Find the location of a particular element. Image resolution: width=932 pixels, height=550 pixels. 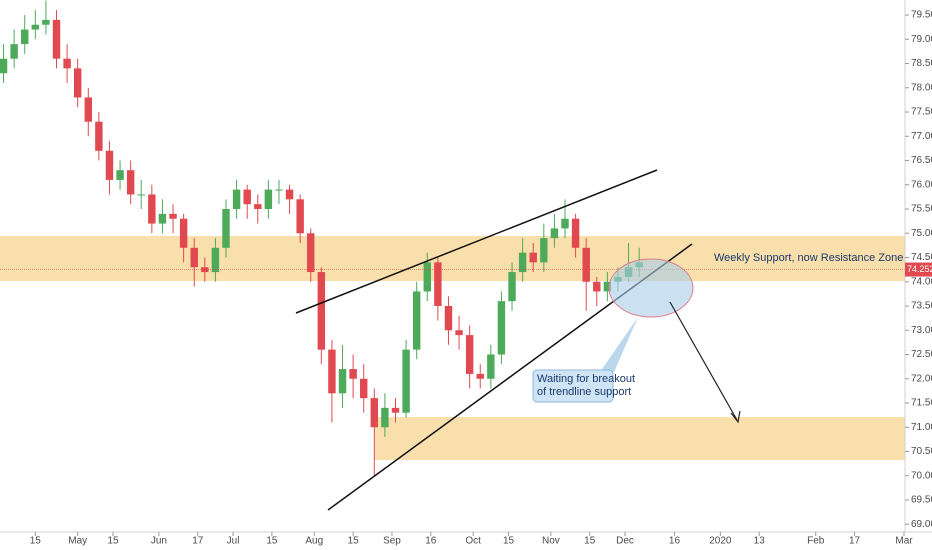

y-tick-label: 74.000 is located at coordinates (921, 281).